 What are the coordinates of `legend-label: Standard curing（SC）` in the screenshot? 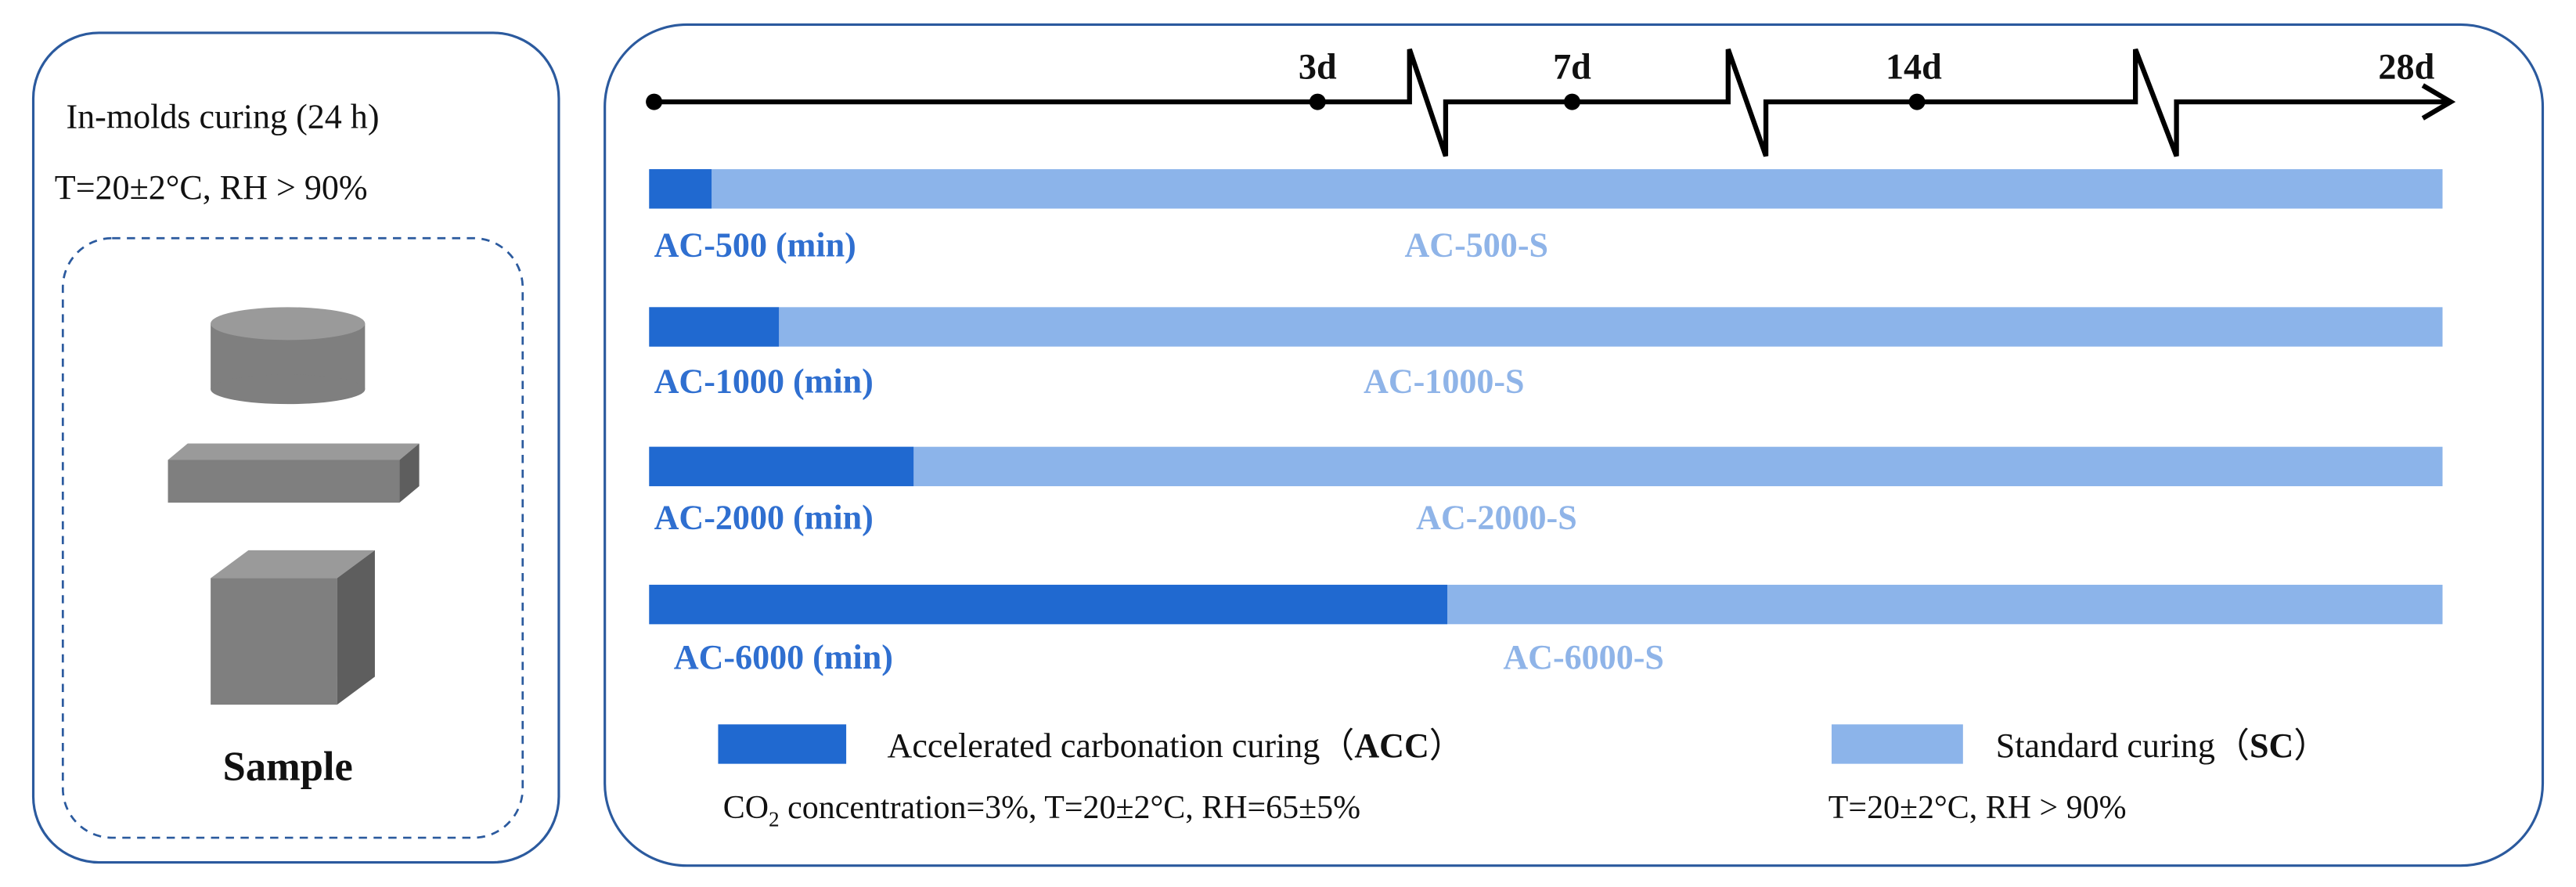 It's located at (2162, 746).